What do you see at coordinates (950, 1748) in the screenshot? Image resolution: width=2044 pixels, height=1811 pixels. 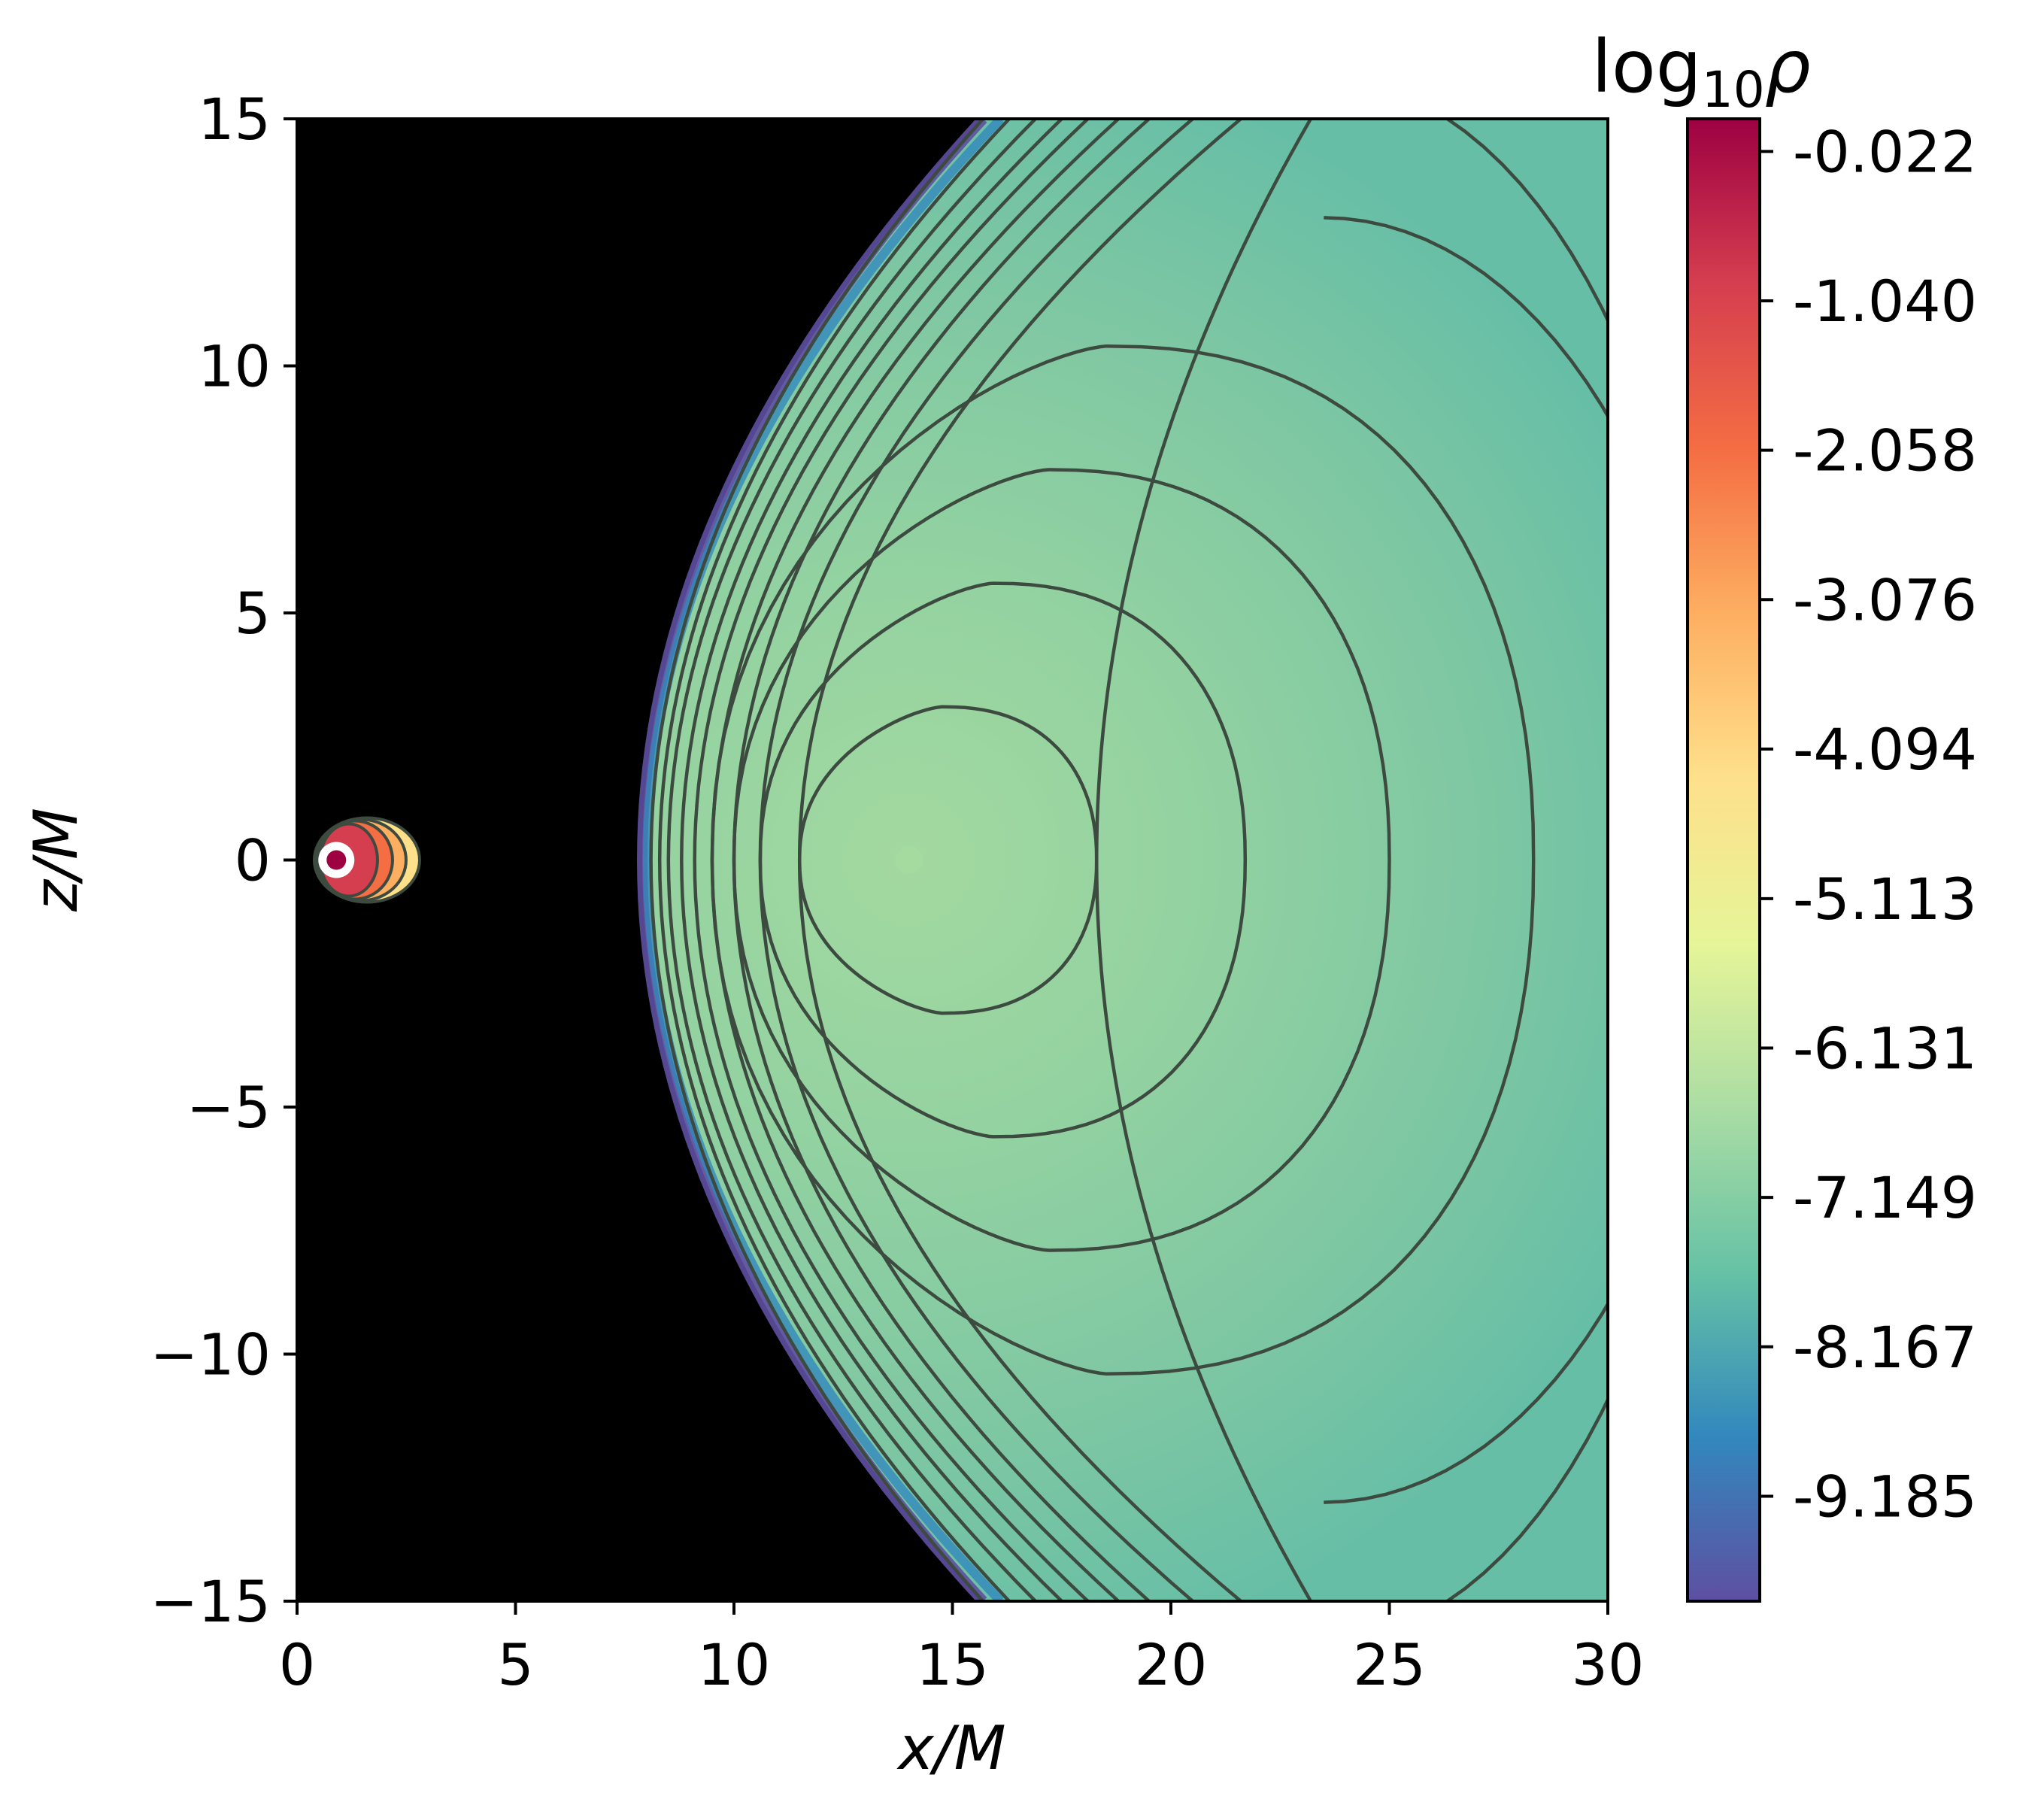 I see `x-axis-label: x/M` at bounding box center [950, 1748].